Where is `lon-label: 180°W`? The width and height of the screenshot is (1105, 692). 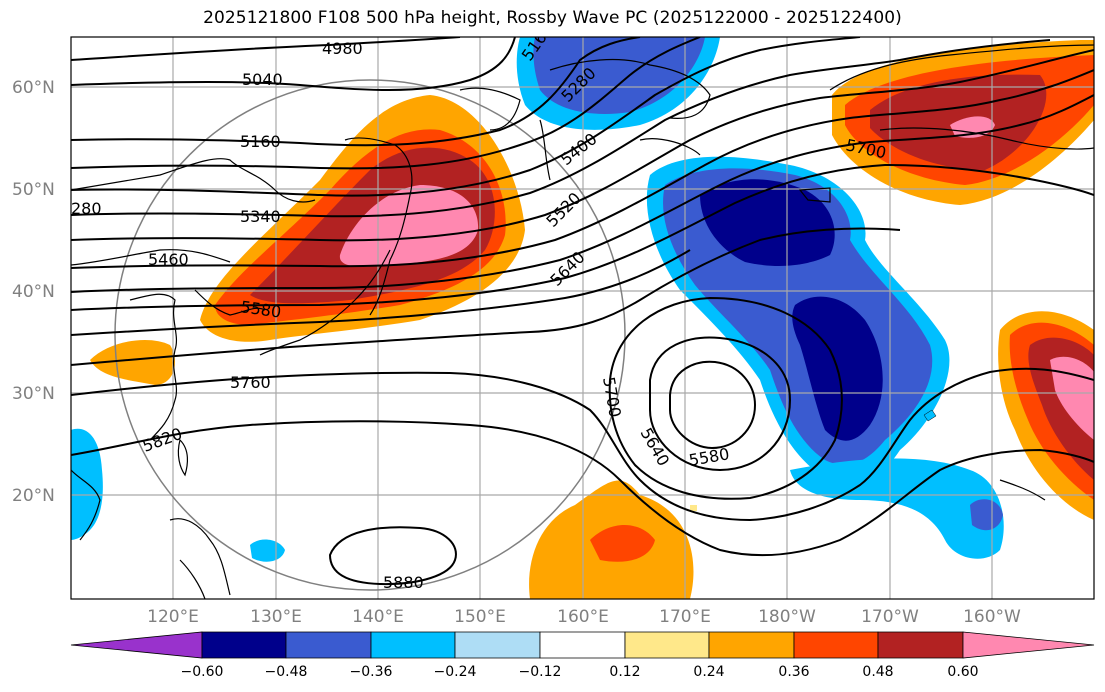 lon-label: 180°W is located at coordinates (787, 617).